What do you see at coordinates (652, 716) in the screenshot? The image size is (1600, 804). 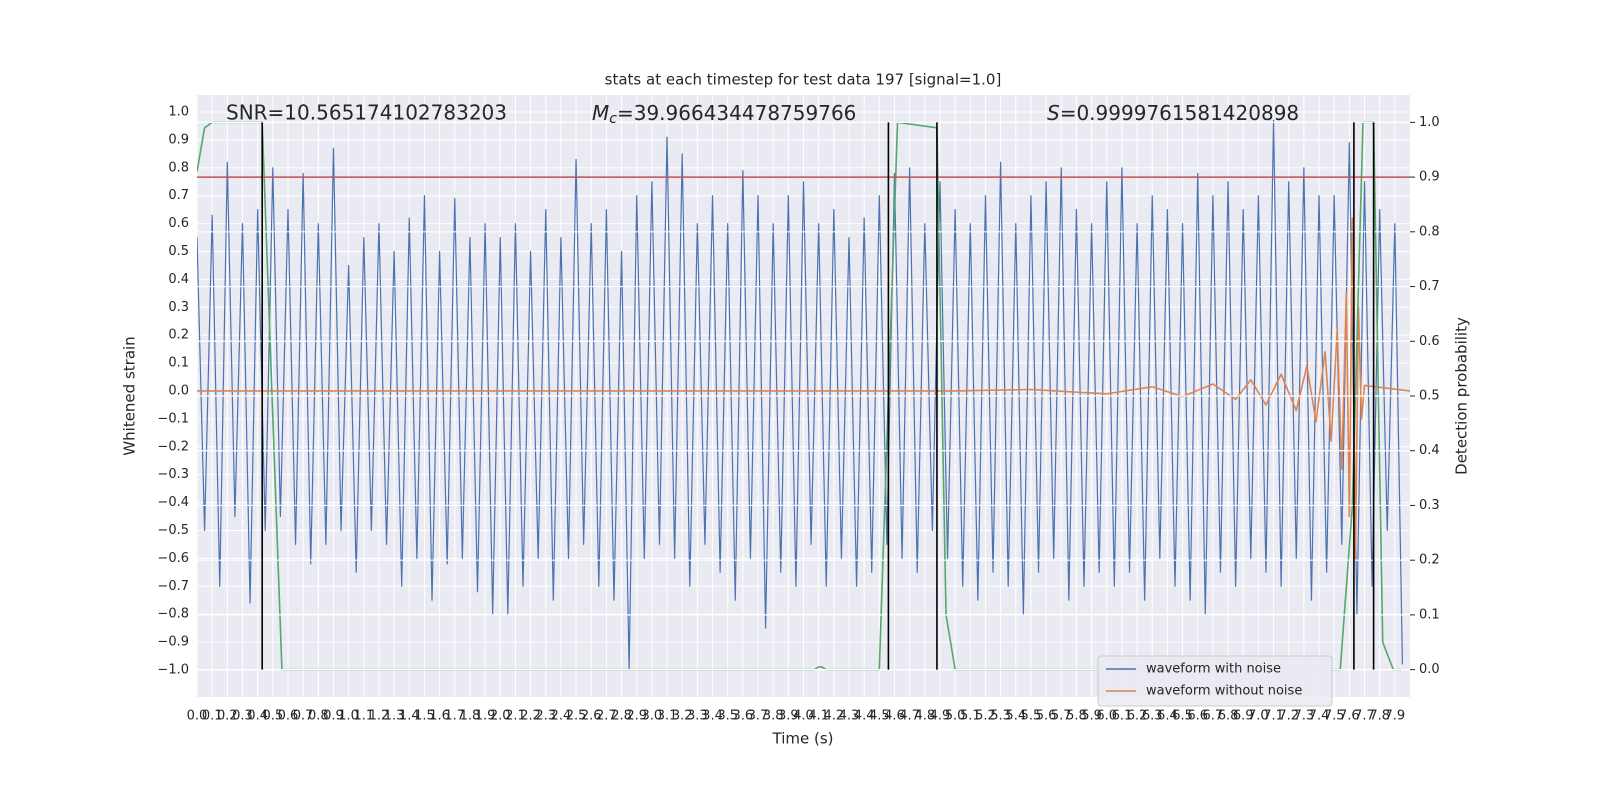 I see `x-tick-label: 3.0` at bounding box center [652, 716].